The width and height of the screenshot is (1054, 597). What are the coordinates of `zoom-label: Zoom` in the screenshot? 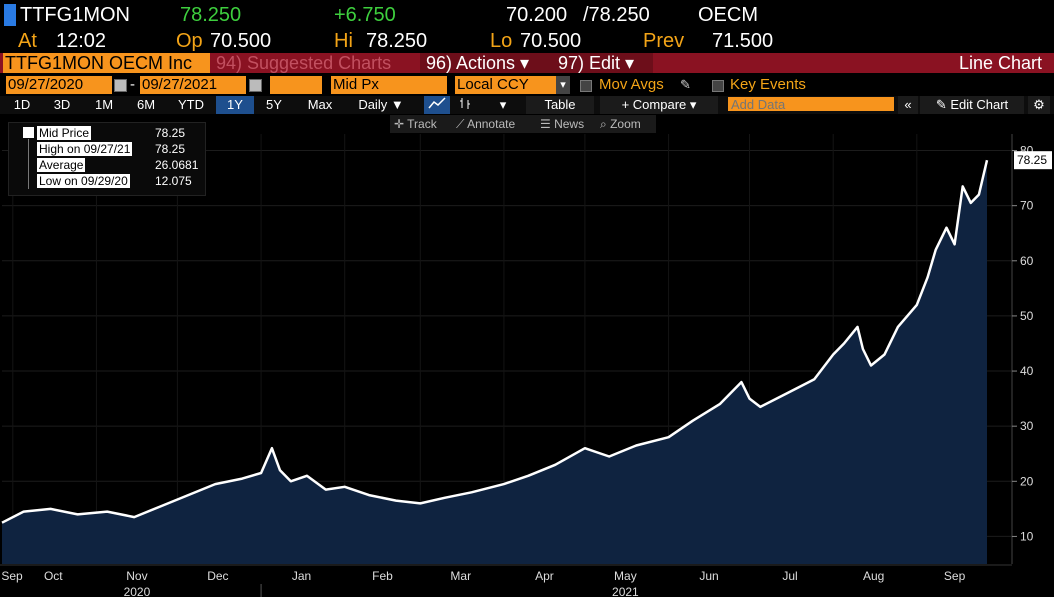 It's located at (625, 124).